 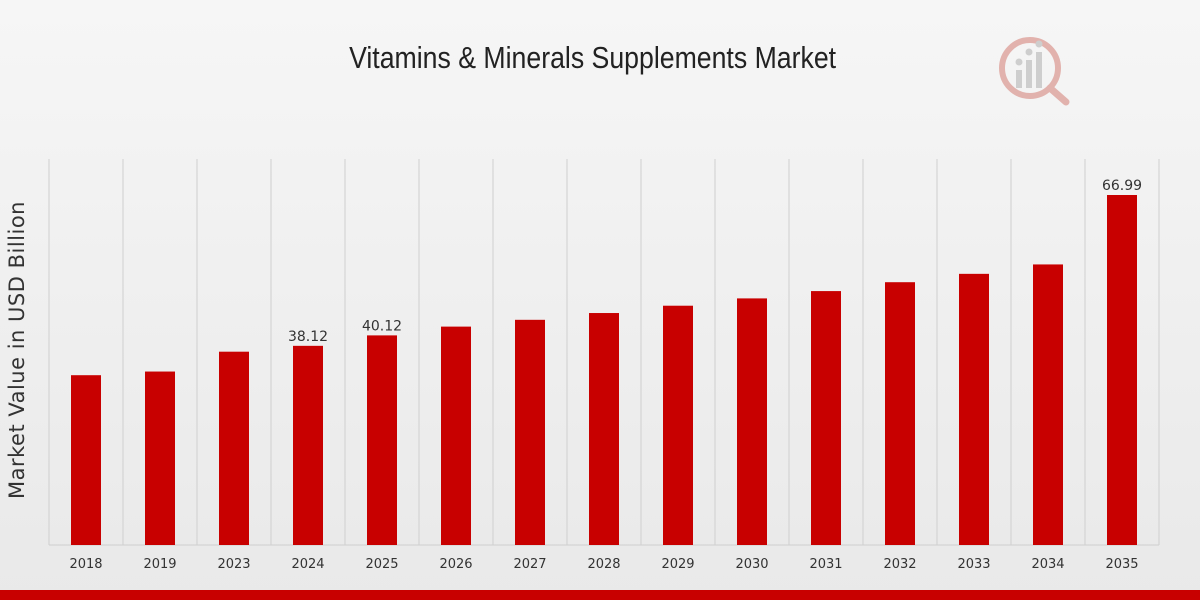 I want to click on bar-2030, so click(x=752, y=421).